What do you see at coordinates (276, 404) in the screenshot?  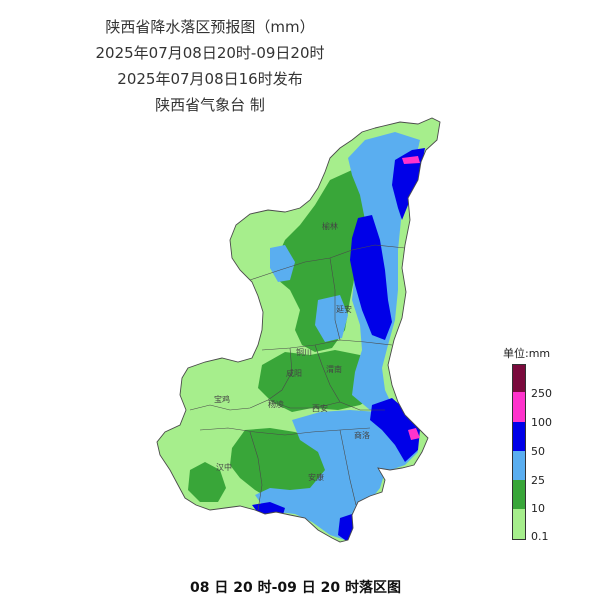 I see `city-label: 杨凌` at bounding box center [276, 404].